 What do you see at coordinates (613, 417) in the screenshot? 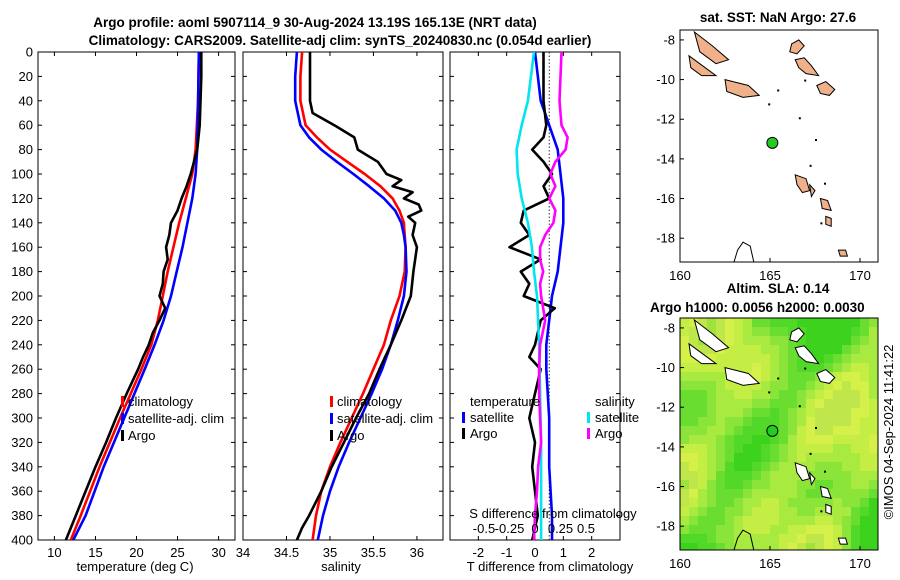
I see `difference-legend-salinity: salinity satellite Argo` at bounding box center [613, 417].